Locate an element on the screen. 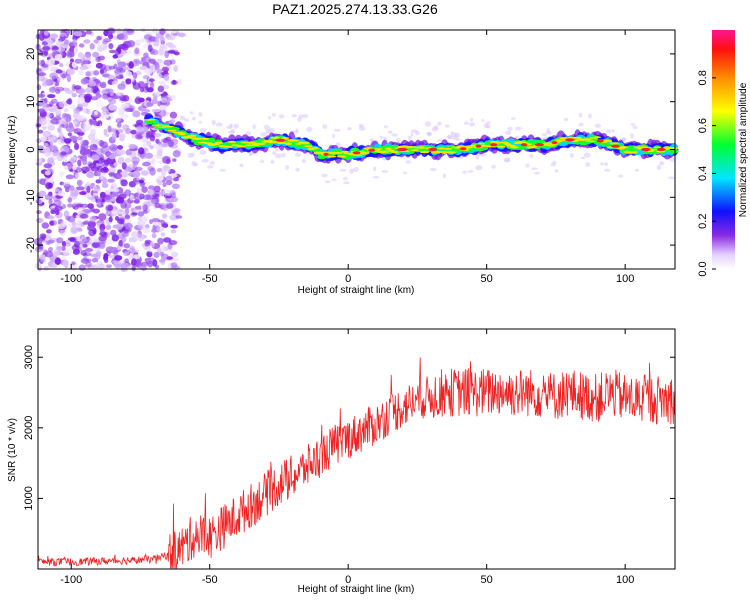 The image size is (750, 600). y-tick-label: 3000 is located at coordinates (29, 357).